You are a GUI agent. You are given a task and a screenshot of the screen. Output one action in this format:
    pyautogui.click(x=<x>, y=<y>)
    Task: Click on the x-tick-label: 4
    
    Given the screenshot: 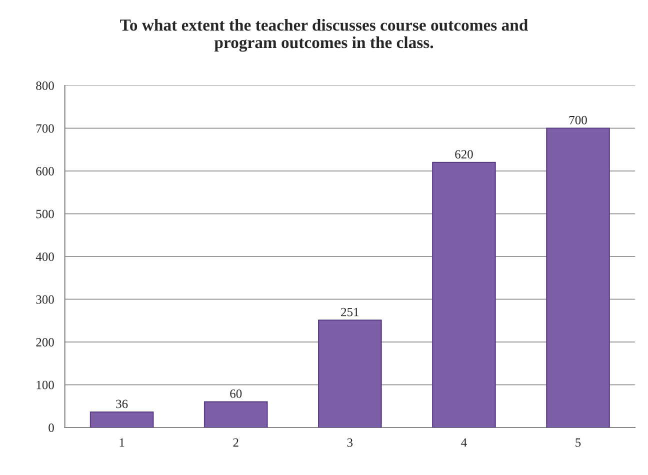 What is the action you would take?
    pyautogui.click(x=464, y=442)
    